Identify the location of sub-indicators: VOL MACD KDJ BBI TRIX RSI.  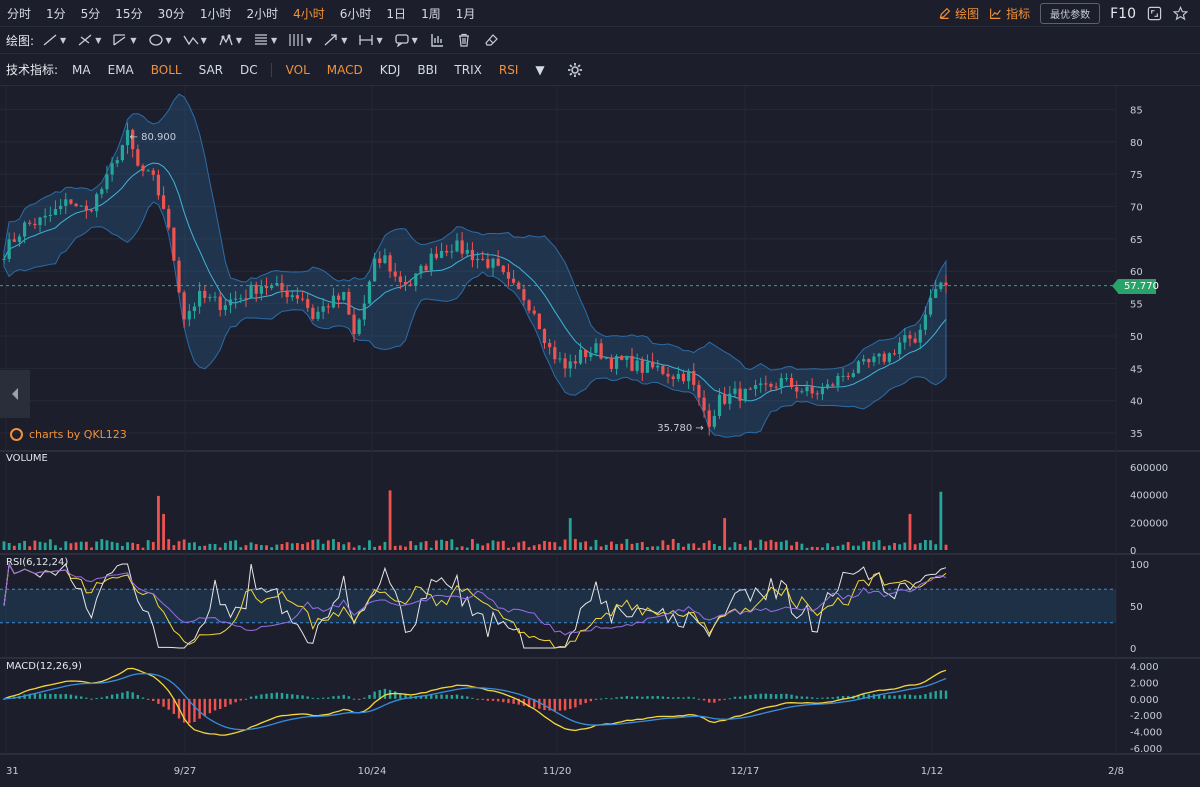
(411, 70).